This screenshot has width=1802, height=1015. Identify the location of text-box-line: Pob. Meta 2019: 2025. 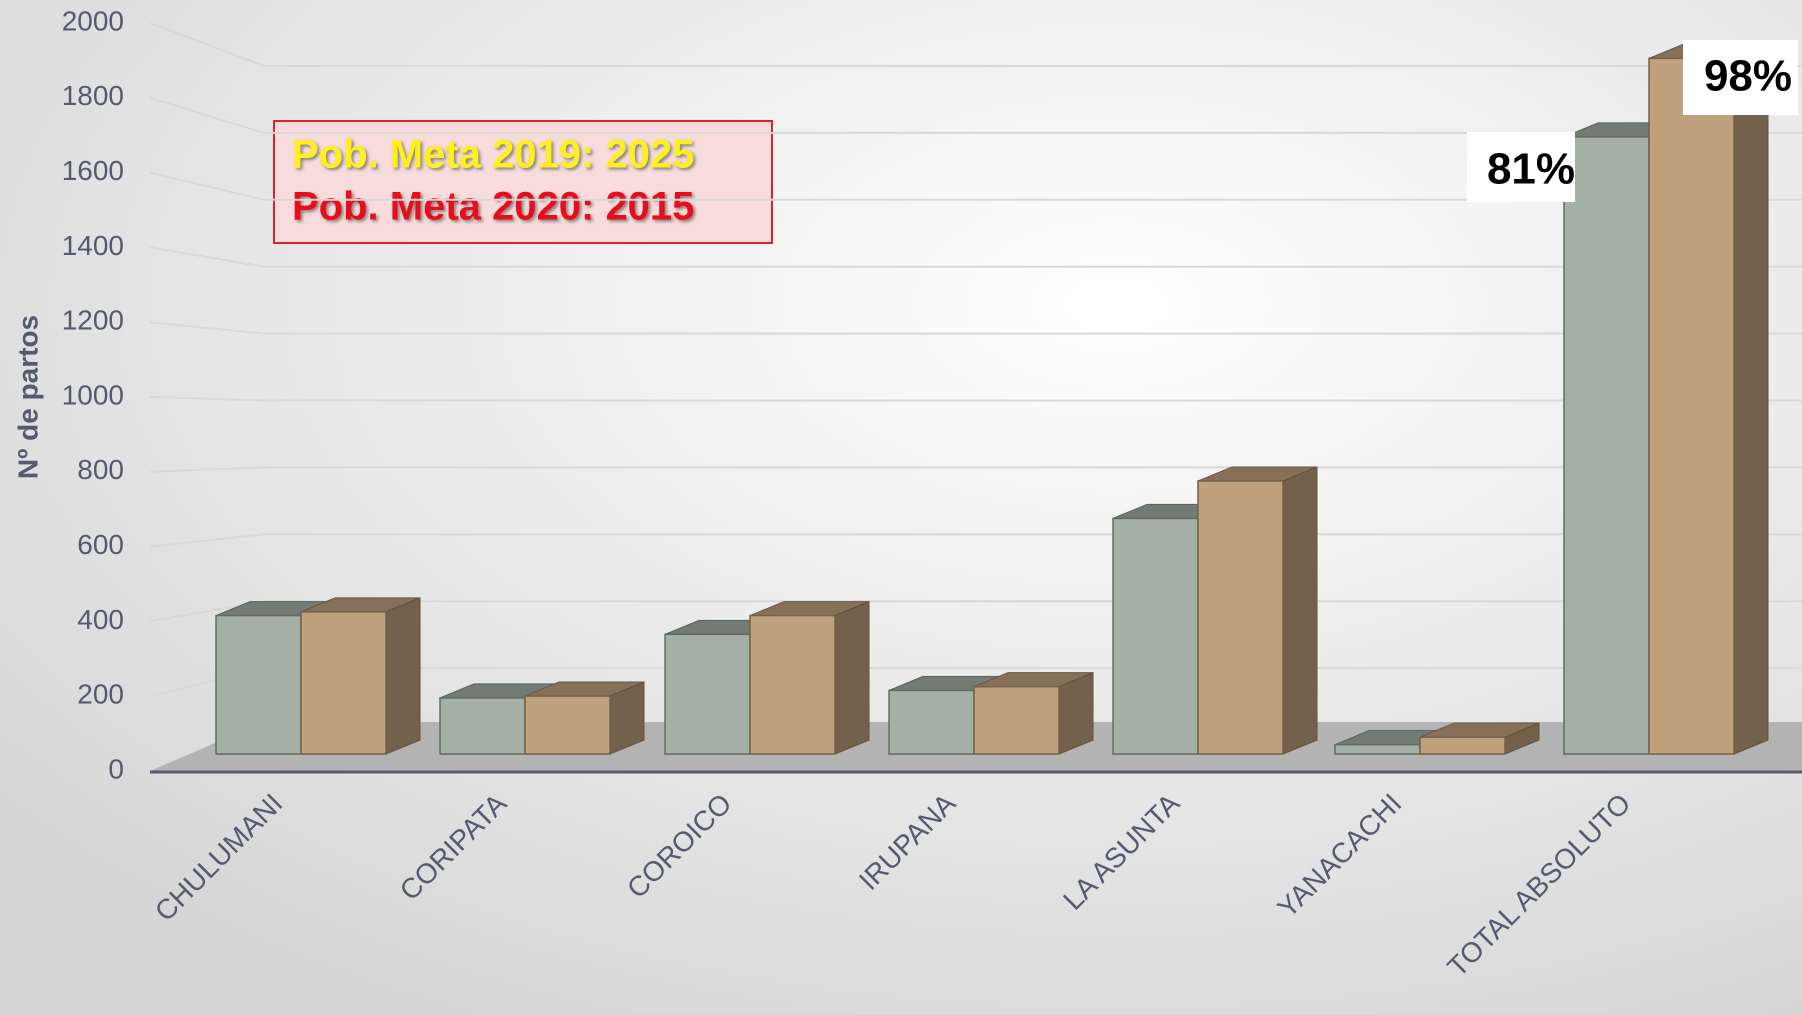
(493, 155).